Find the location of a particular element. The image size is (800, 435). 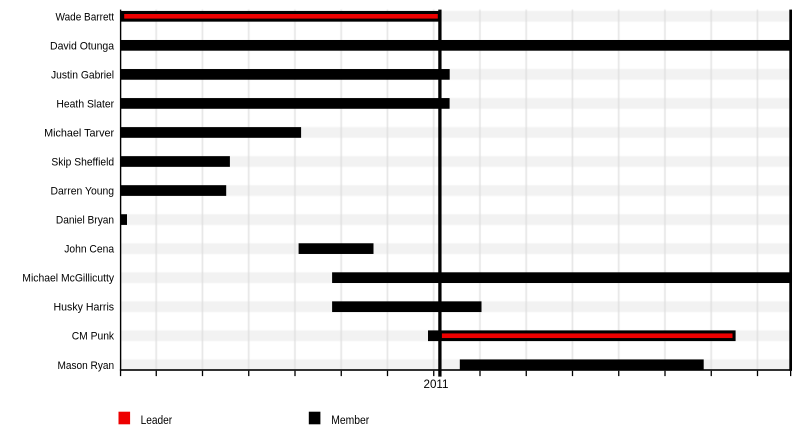

svg-text: Mason Ryan is located at coordinates (86, 366).